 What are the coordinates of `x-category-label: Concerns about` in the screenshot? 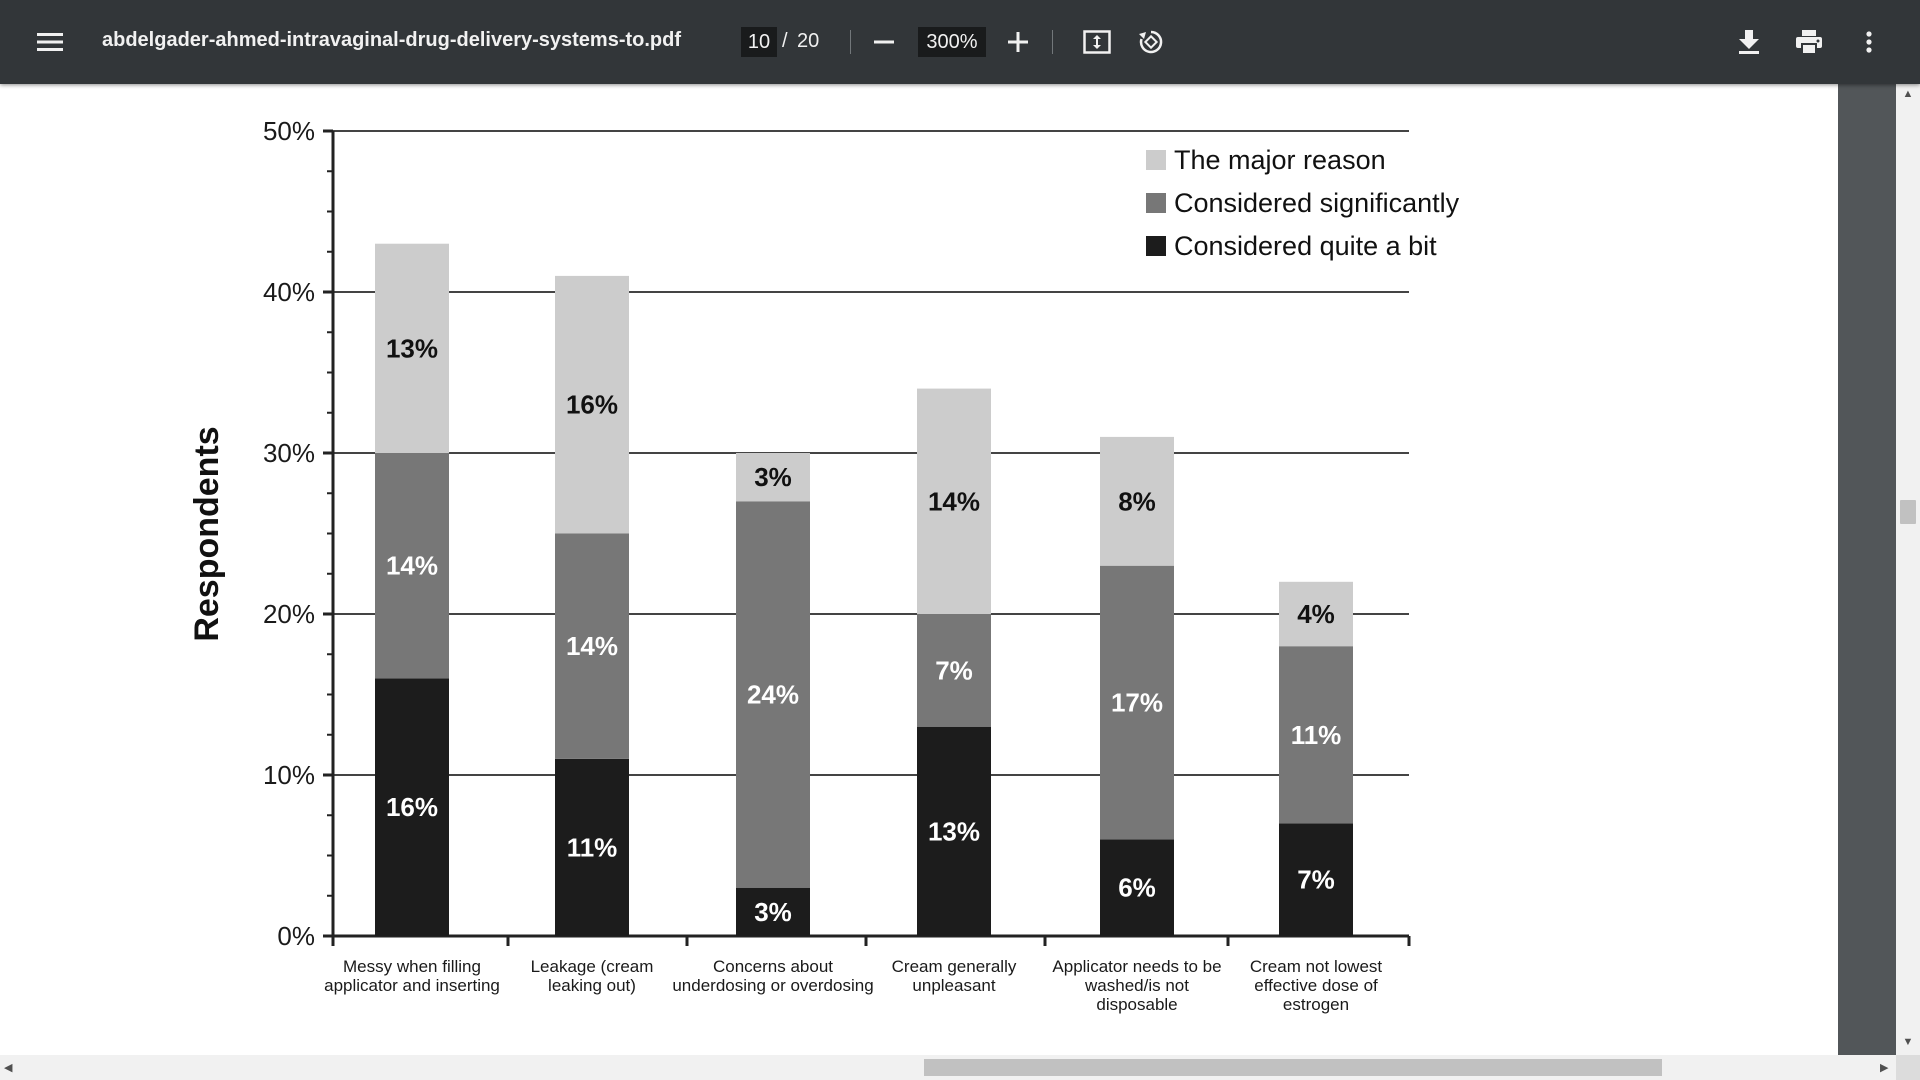 It's located at (773, 966).